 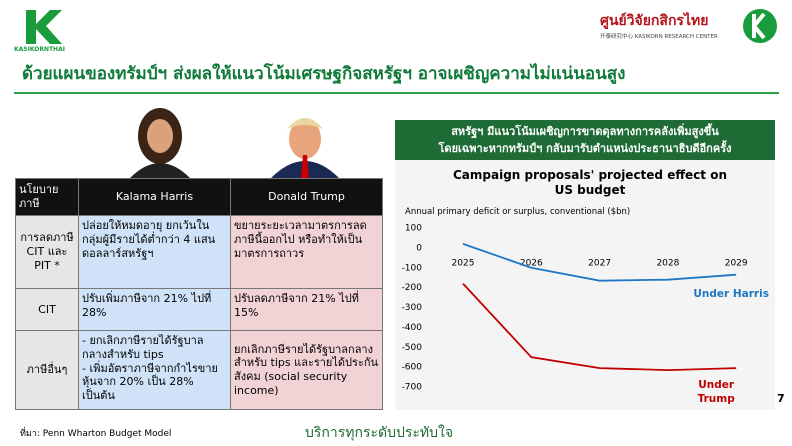 I want to click on y-tick-label: -200, so click(x=412, y=288).